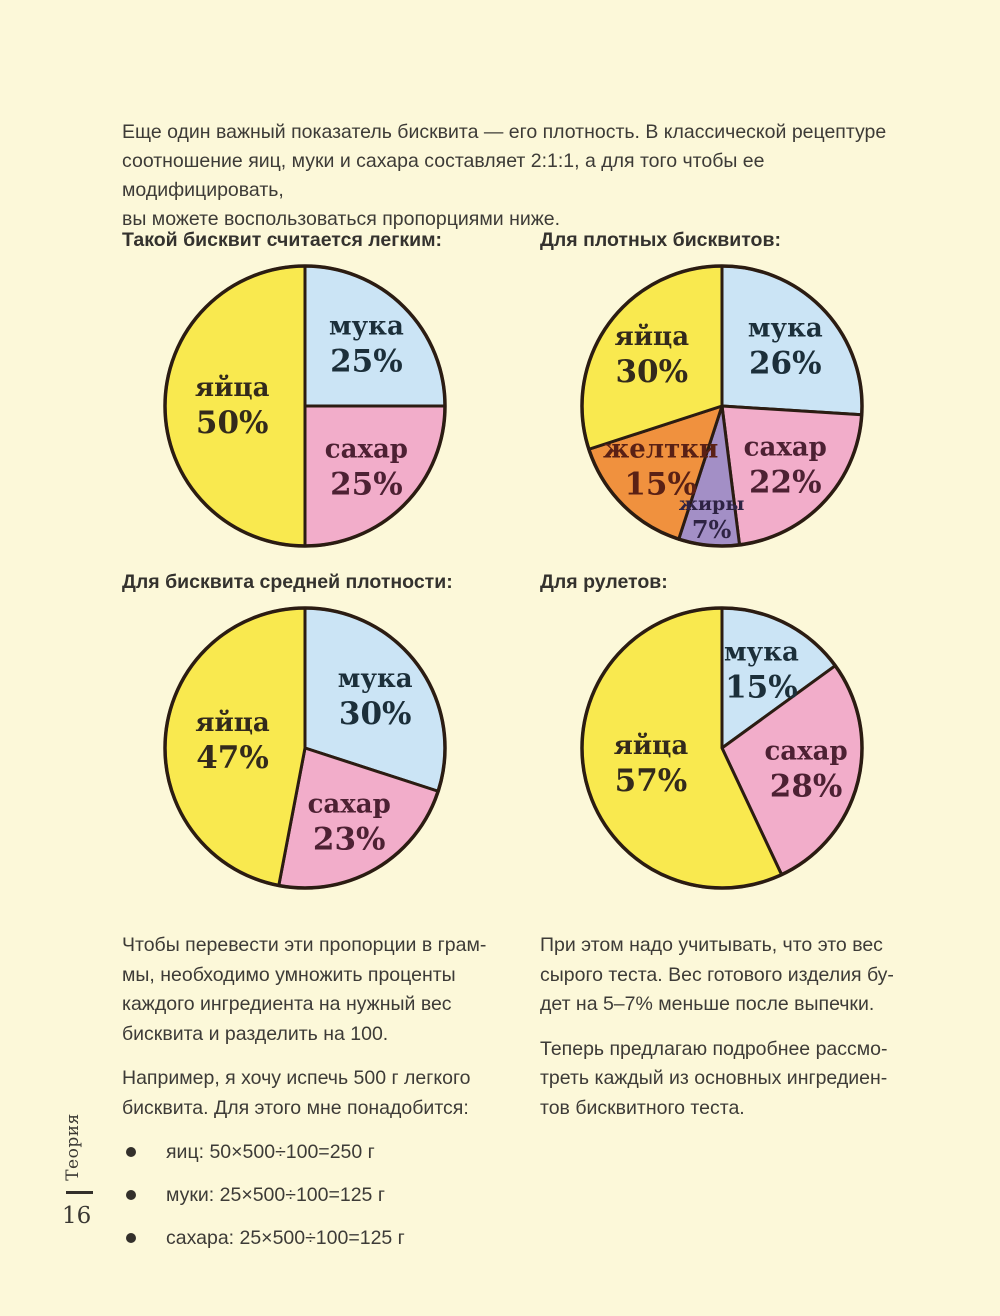 This screenshot has width=1000, height=1316. I want to click on list-item-eggs: яиц: 50×500÷100=250 г, so click(342, 1152).